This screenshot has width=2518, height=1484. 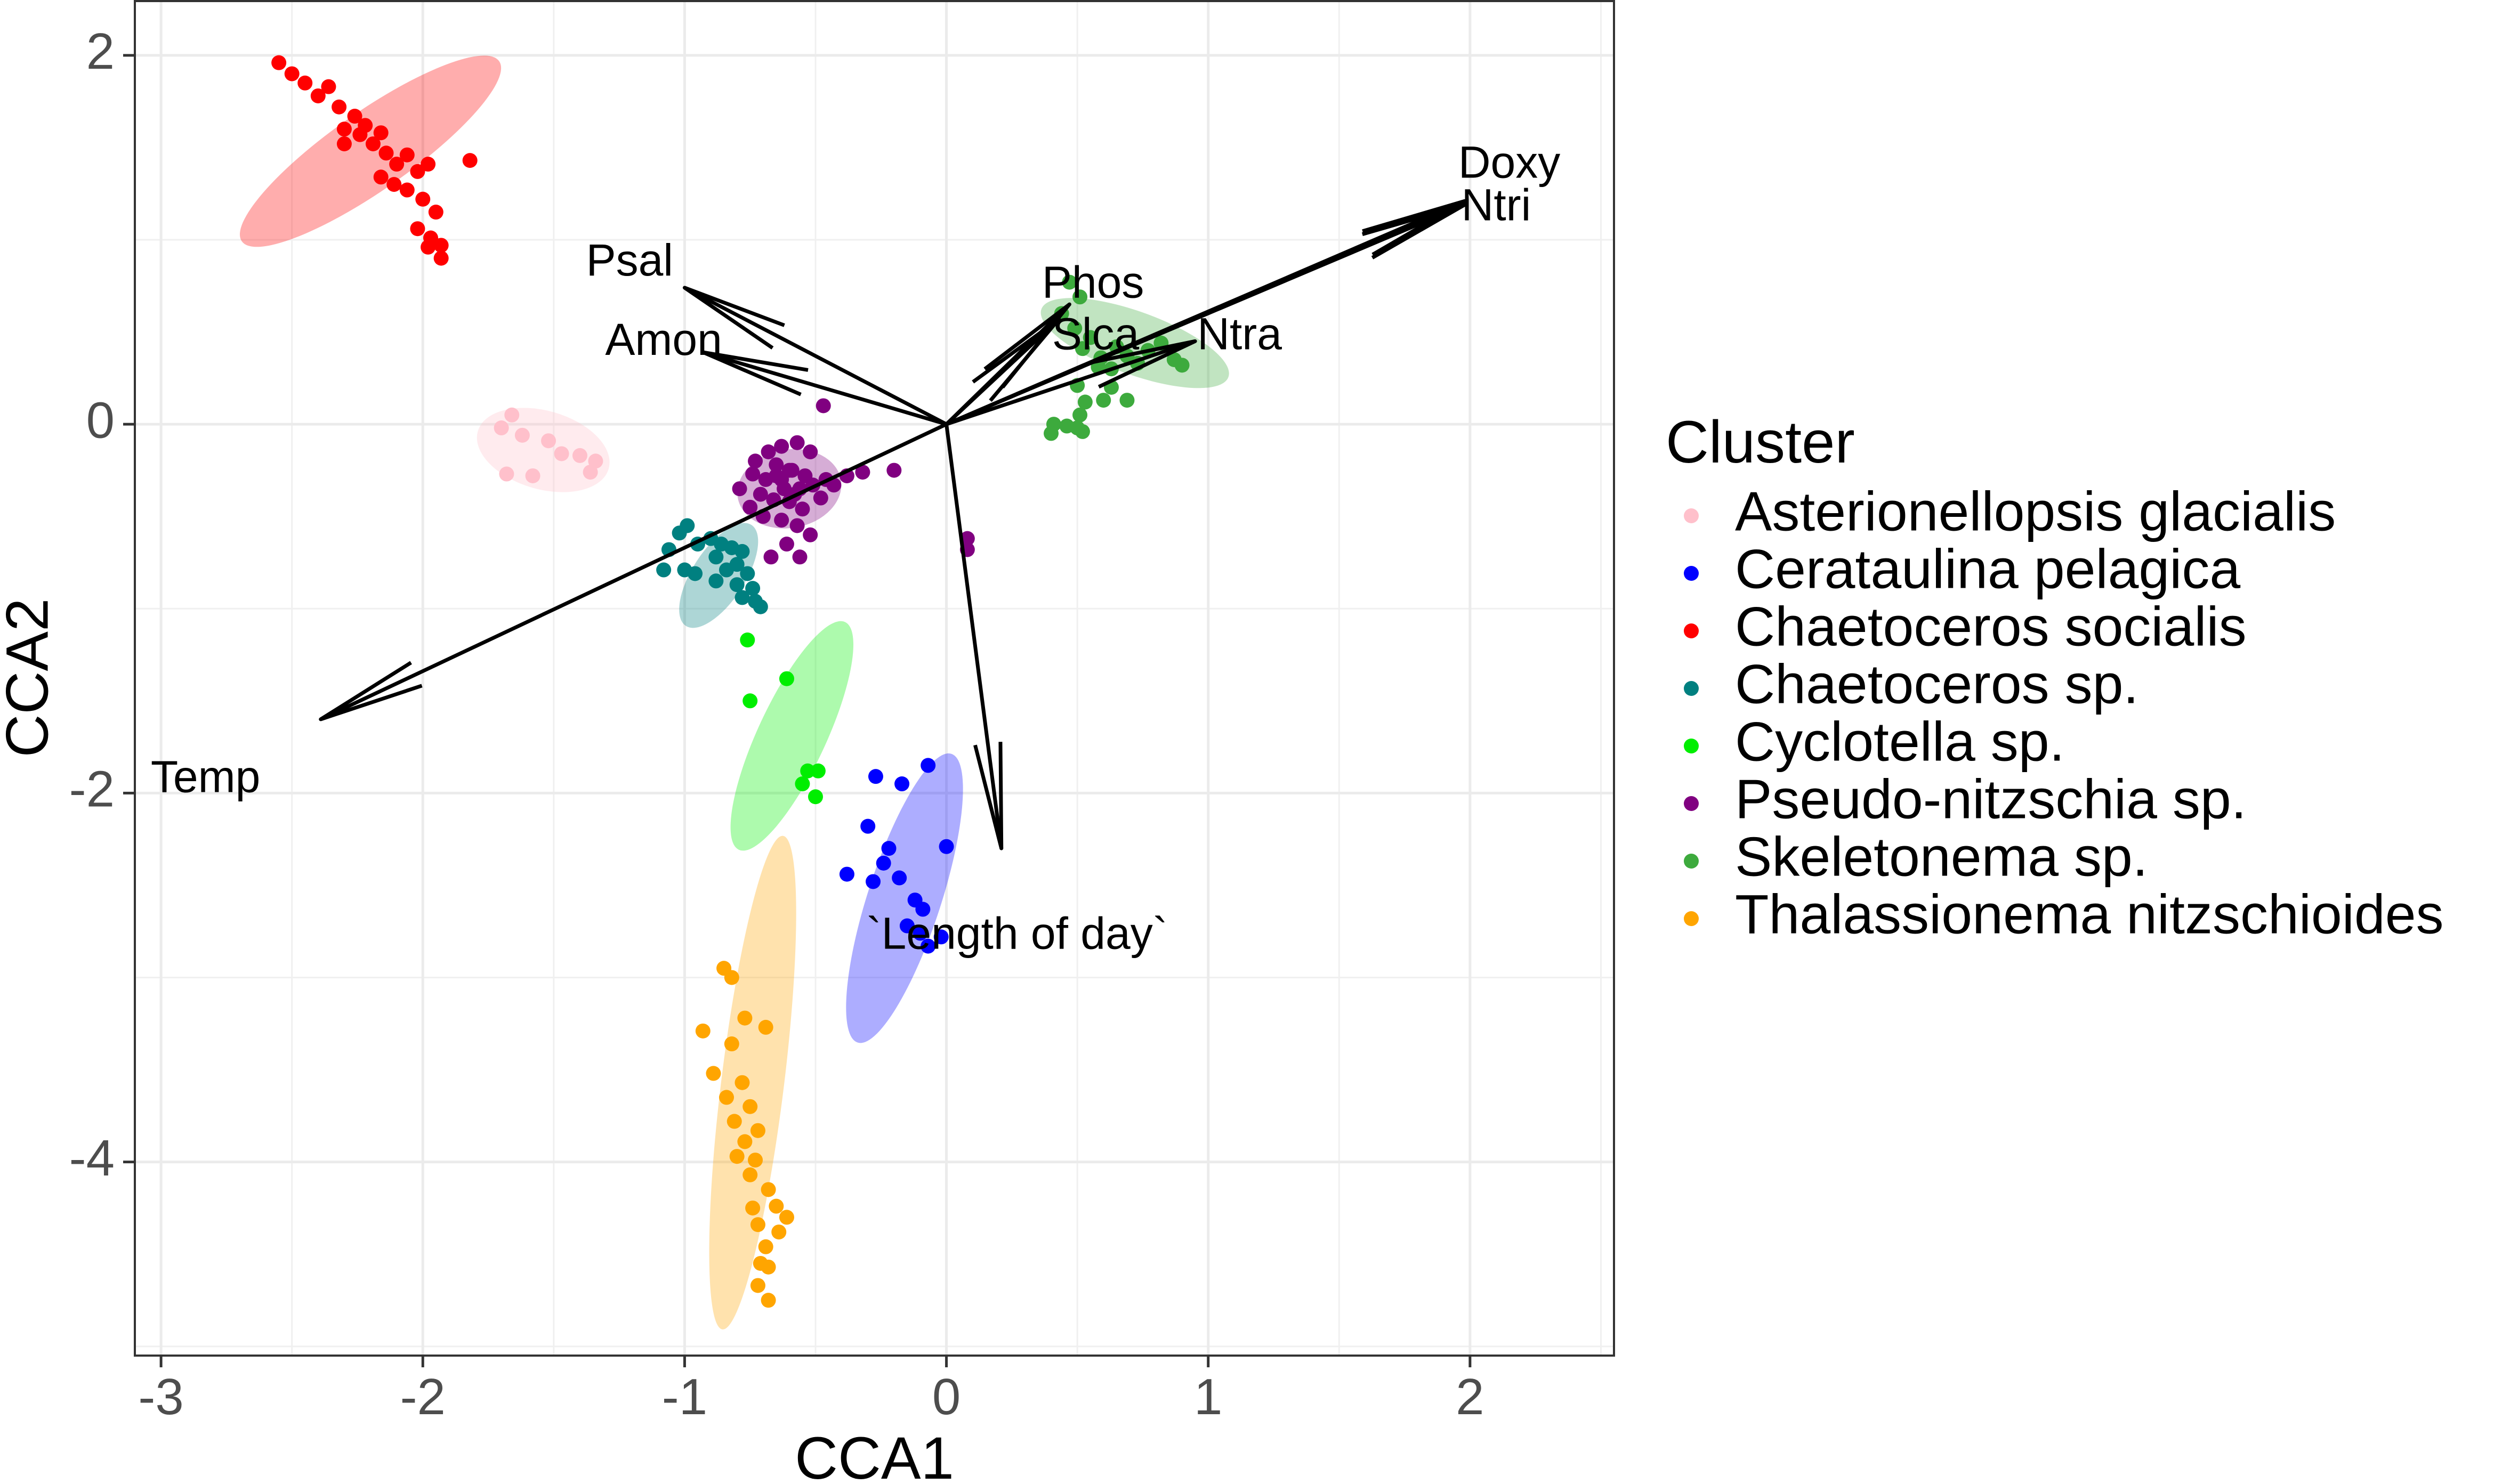 What do you see at coordinates (100, 421) in the screenshot?
I see `y-tick-label: 0` at bounding box center [100, 421].